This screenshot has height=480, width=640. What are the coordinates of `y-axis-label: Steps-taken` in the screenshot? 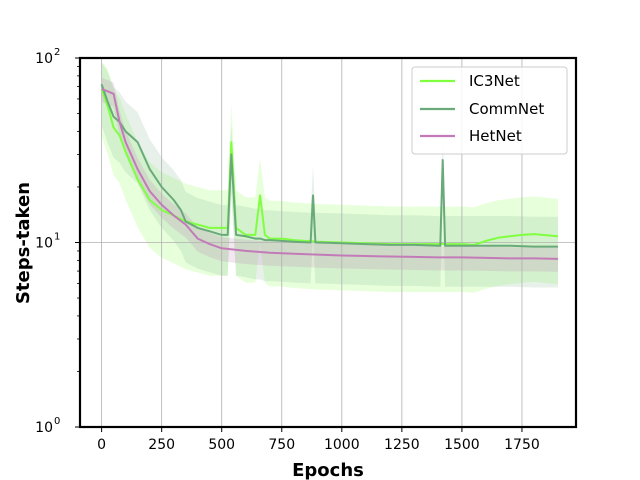 It's located at (23, 243).